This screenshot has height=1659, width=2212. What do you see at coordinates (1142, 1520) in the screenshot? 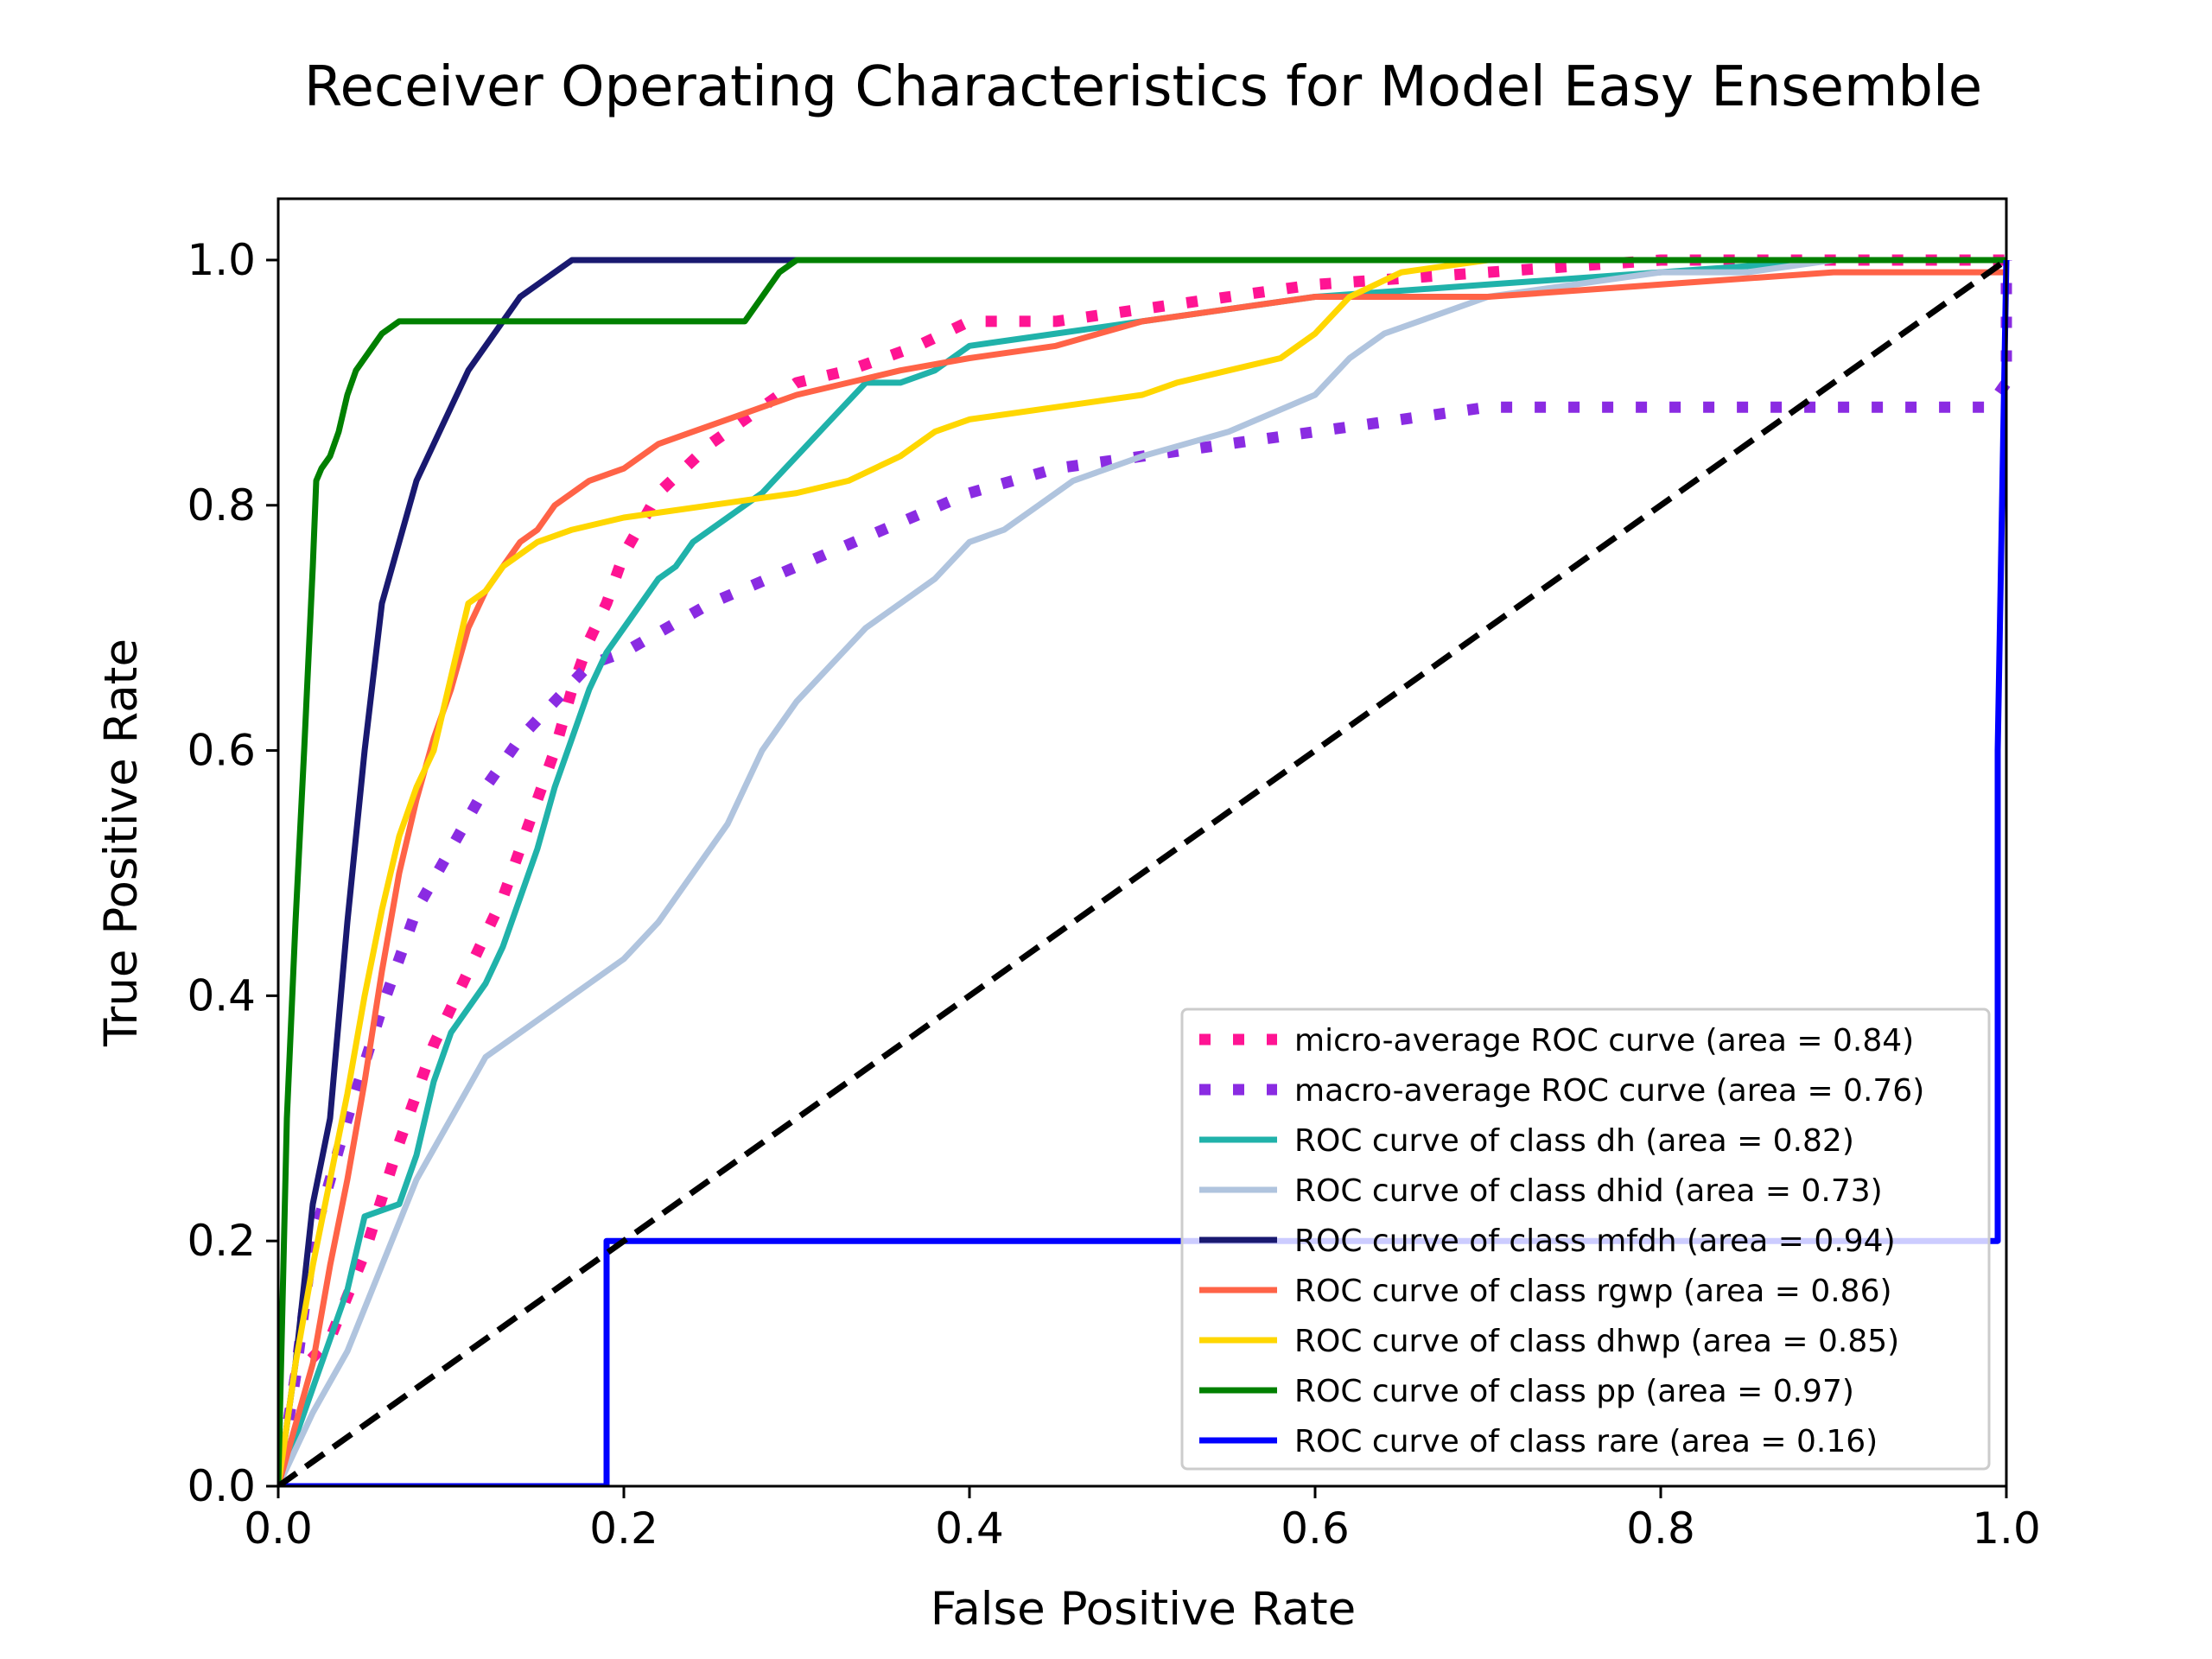
I see `x-axis: 0.0 0.2 0.4 0.6 0.8 1.0` at bounding box center [1142, 1520].